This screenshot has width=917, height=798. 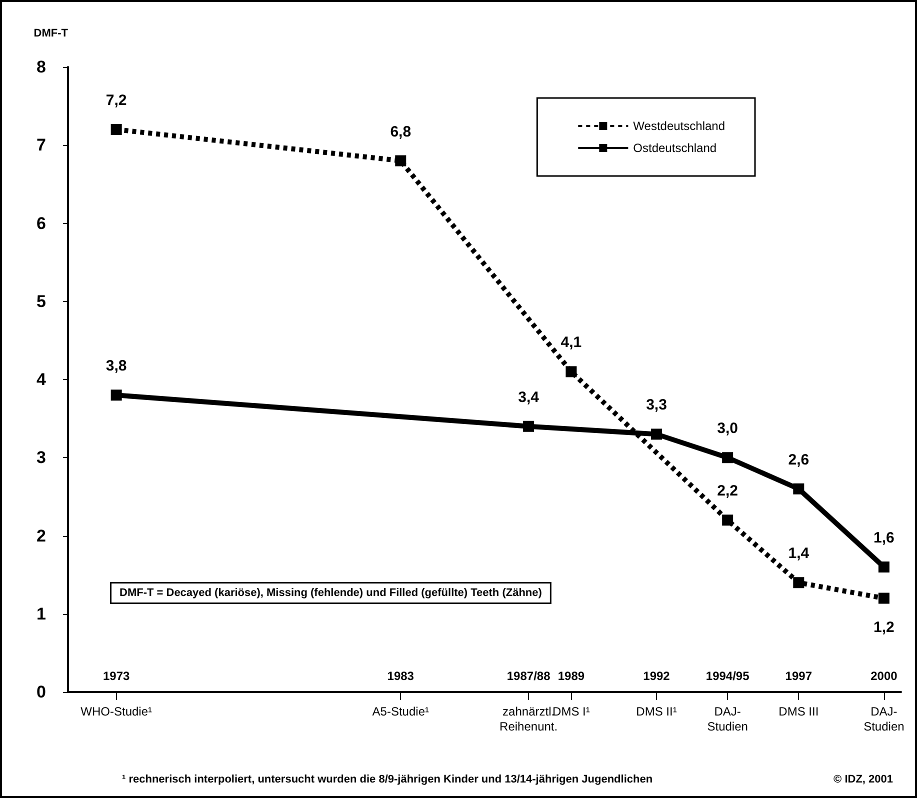 What do you see at coordinates (884, 627) in the screenshot?
I see `data-label: 1,2` at bounding box center [884, 627].